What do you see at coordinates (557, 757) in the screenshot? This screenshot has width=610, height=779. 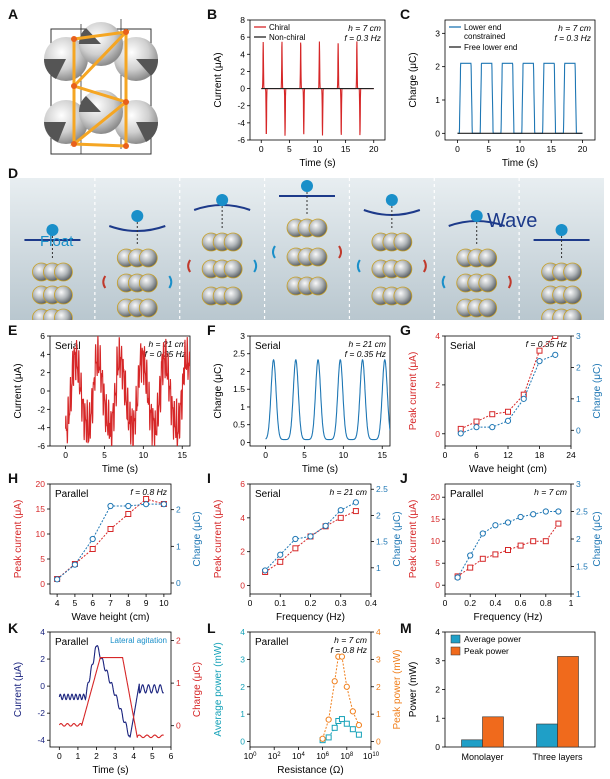 I see `x-category-label: Three layers` at bounding box center [557, 757].